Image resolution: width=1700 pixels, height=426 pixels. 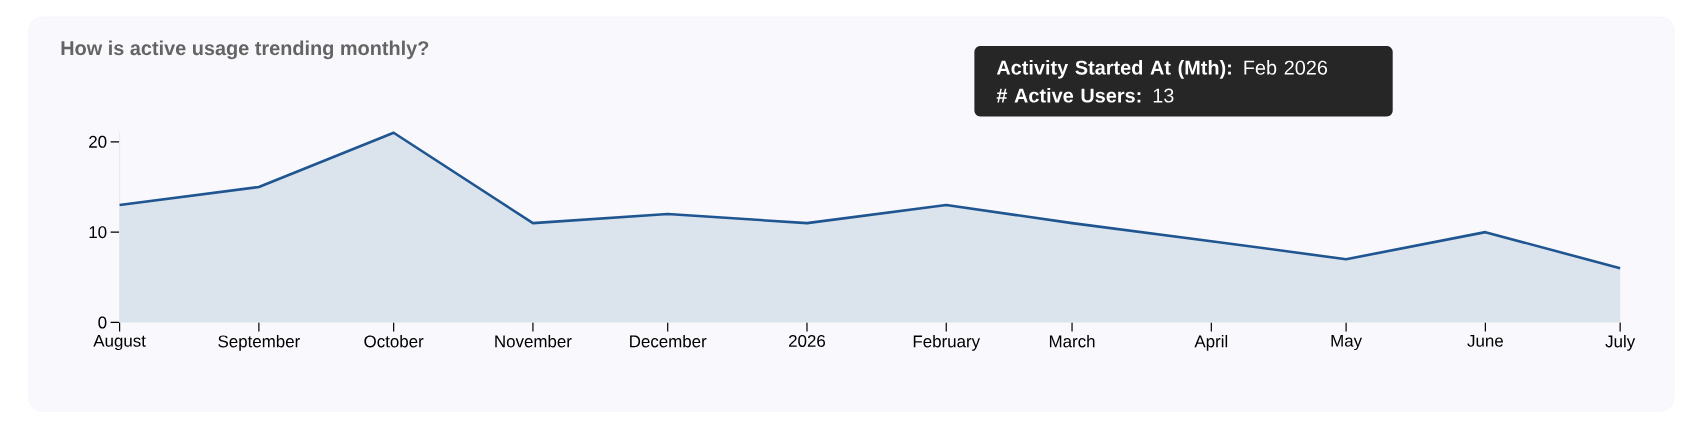 I want to click on x-tick-label: August, so click(x=119, y=342).